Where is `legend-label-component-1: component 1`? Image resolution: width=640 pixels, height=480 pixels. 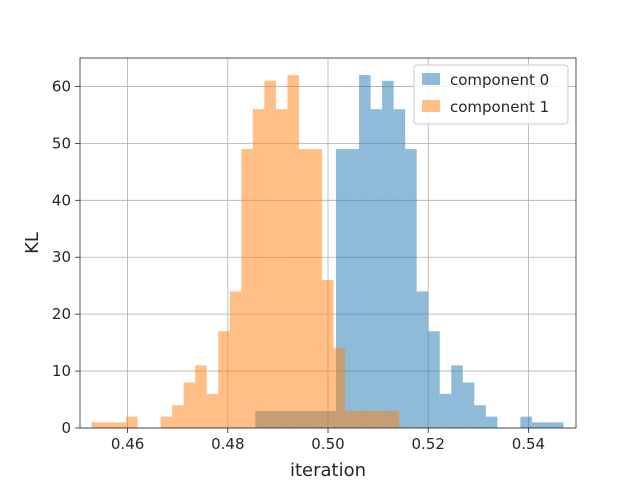
legend-label-component-1: component 1 is located at coordinates (499, 107).